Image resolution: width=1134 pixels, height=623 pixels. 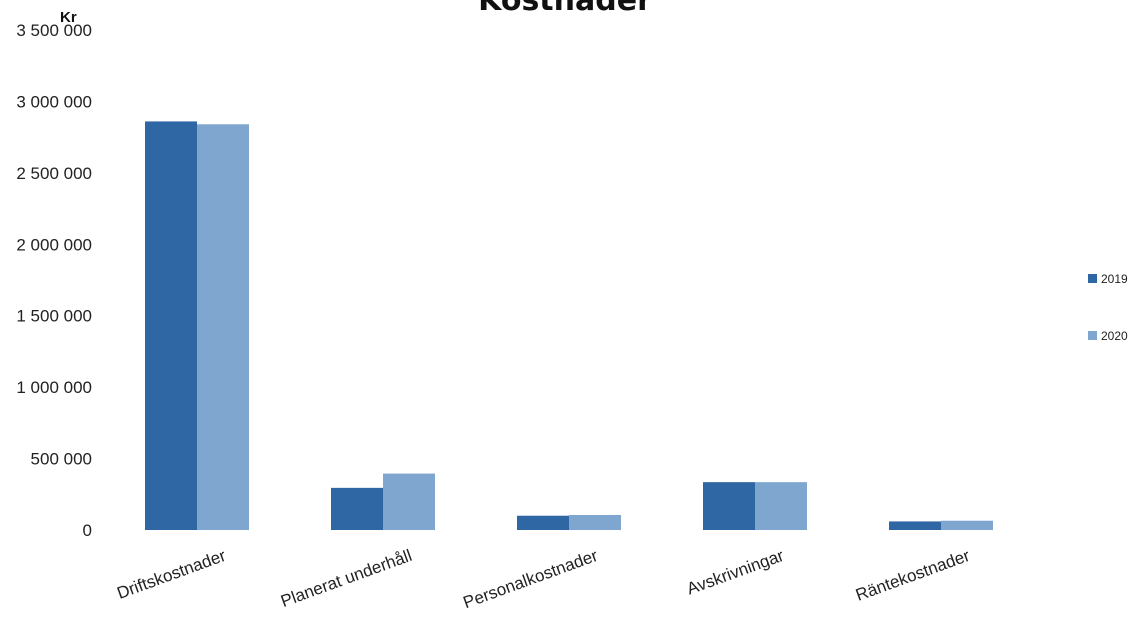 What do you see at coordinates (735, 572) in the screenshot?
I see `x-tick-label: Avskrivningar` at bounding box center [735, 572].